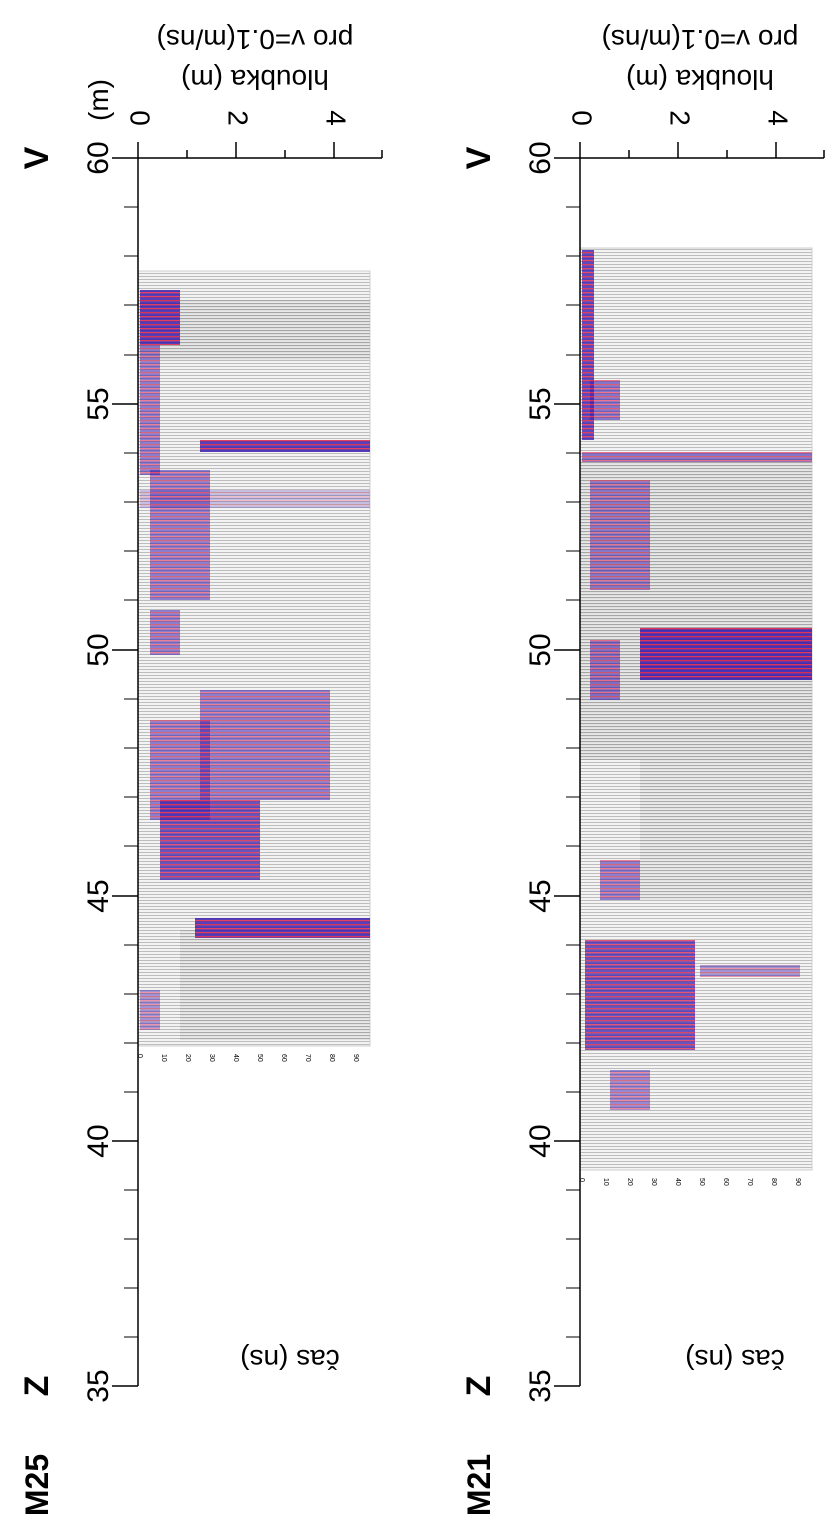 The height and width of the screenshot is (1536, 830). I want to click on time-tick-labels-m21: 0 10 20 30 40 50 60 70 80 90, so click(689, 1182).